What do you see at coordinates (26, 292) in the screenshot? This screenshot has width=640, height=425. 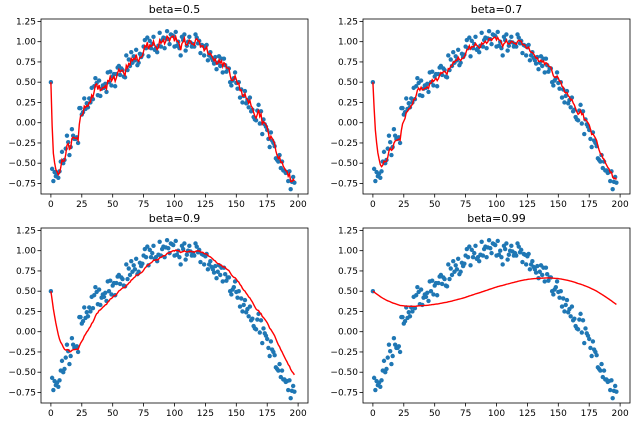 I see `y-tick-label: 0.50` at bounding box center [26, 292].